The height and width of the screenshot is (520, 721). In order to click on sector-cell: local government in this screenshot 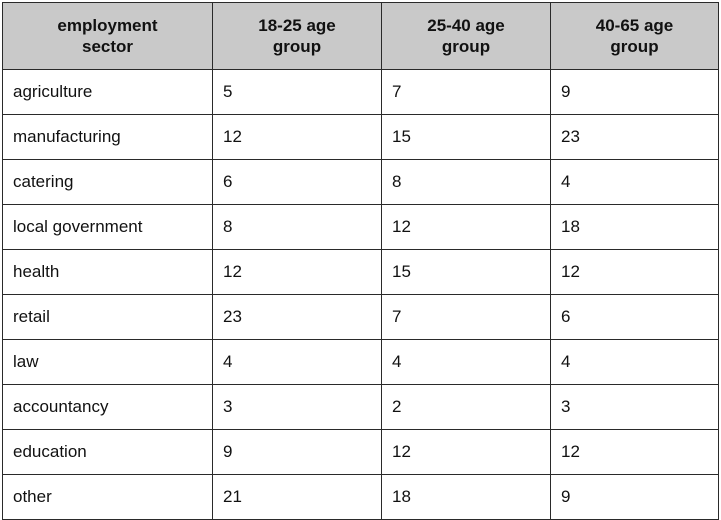, I will do `click(107, 227)`.